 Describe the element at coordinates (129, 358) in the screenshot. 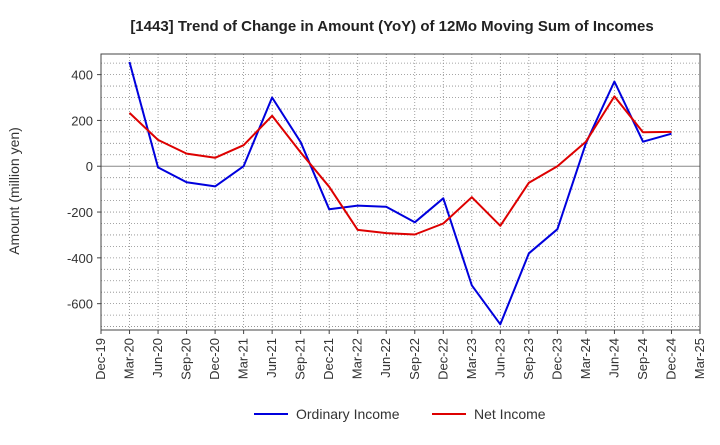

I see `x-tick-label: Mar-20` at that location.